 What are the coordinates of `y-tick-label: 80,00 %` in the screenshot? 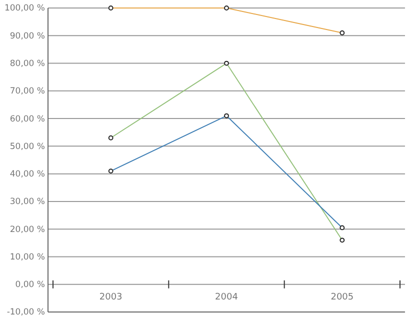 It's located at (27, 63).